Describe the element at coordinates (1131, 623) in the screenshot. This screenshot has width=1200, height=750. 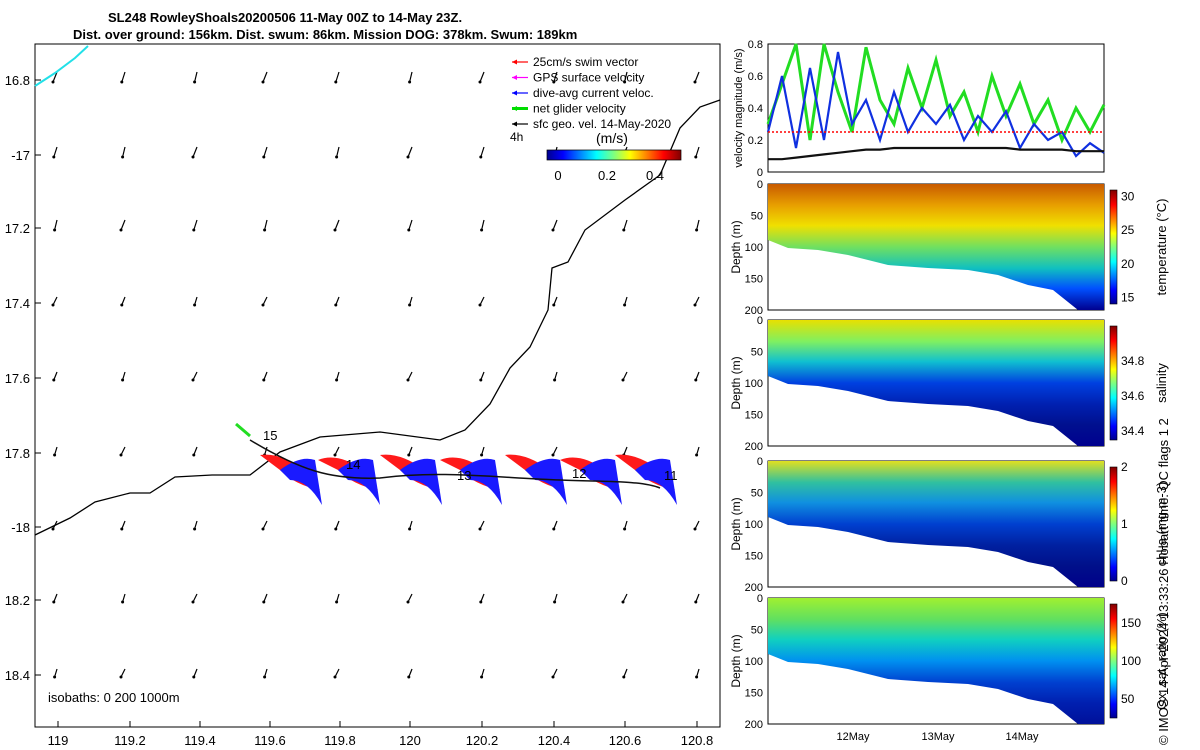
I see `colorbar-tick-label: 150` at that location.